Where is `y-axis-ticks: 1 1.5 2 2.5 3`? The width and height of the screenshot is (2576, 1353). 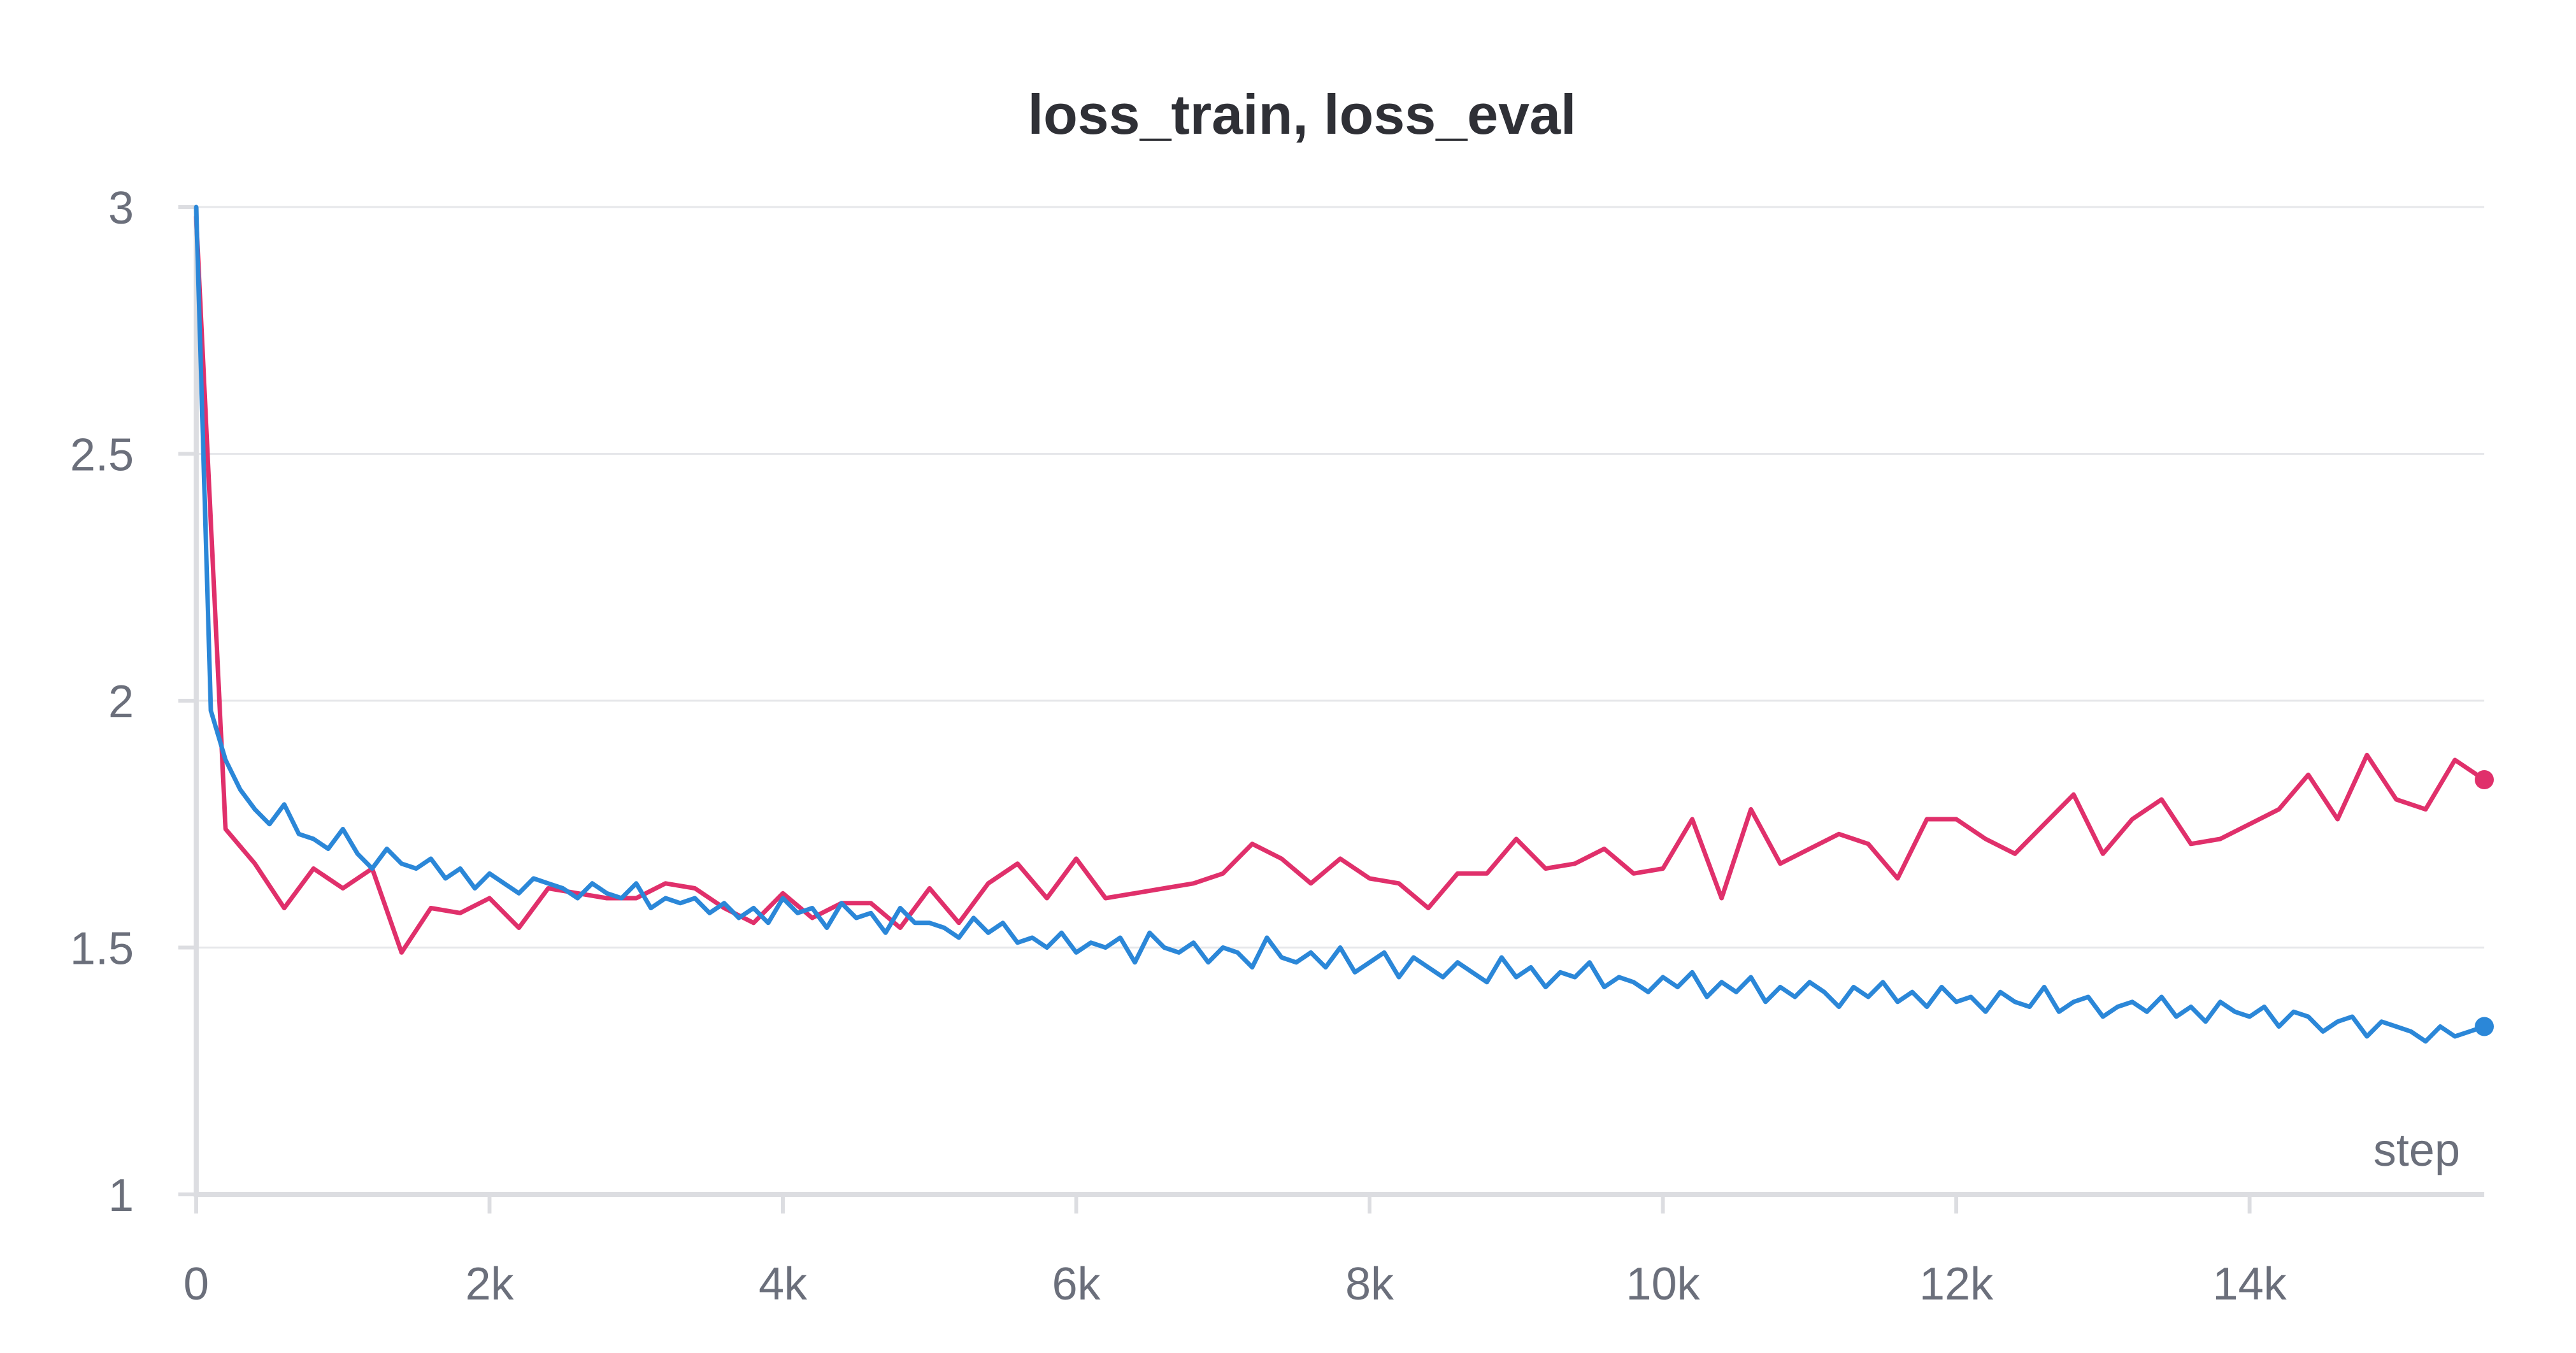
y-axis-ticks: 1 1.5 2 2.5 3 is located at coordinates (133, 702).